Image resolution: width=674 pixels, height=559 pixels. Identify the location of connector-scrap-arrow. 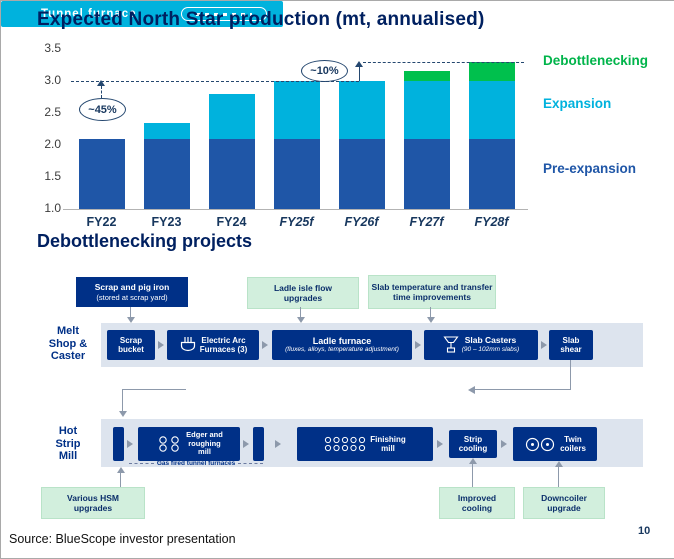
(131, 320).